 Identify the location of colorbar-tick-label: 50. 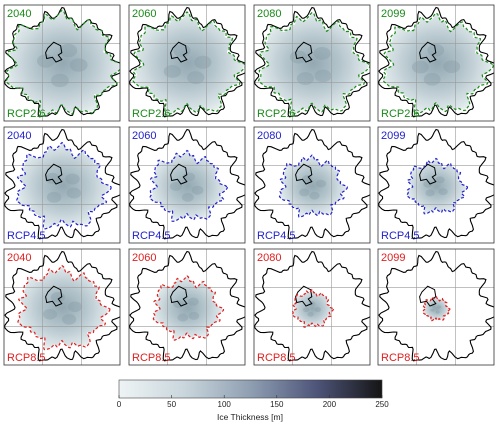
(171, 404).